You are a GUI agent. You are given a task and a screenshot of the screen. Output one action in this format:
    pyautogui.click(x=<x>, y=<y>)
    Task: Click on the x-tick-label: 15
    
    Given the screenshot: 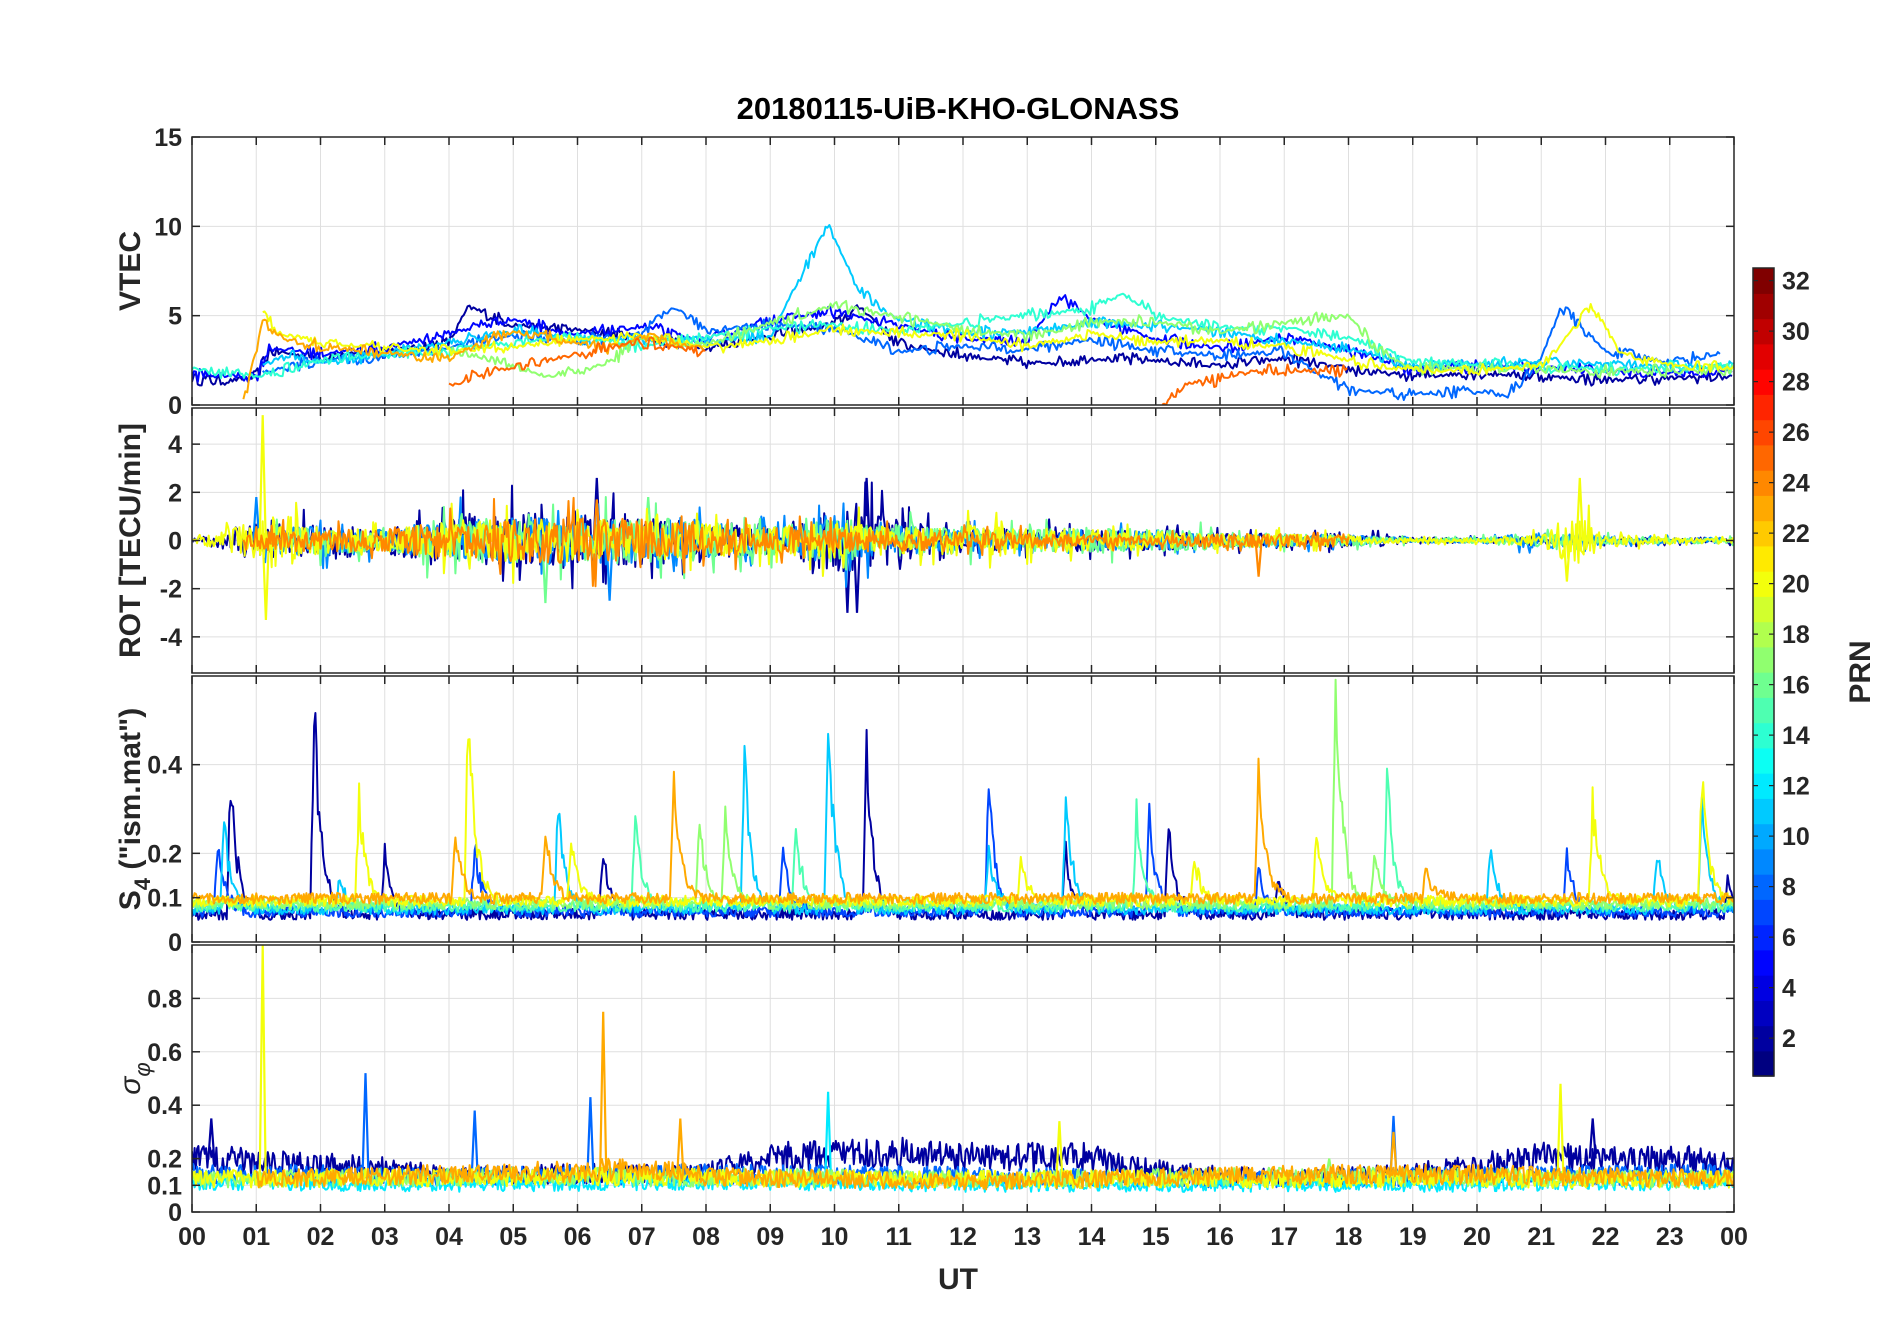 What is the action you would take?
    pyautogui.click(x=1156, y=1237)
    